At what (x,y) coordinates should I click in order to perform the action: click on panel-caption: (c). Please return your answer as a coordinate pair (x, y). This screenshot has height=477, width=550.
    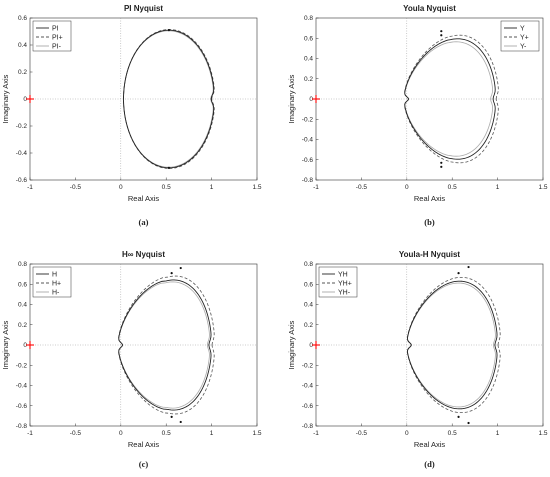
    Looking at the image, I should click on (144, 464).